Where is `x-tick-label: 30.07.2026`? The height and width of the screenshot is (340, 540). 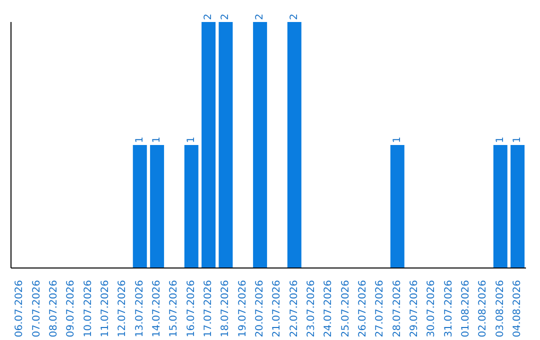
x-tick-label: 30.07.2026 is located at coordinates (432, 309).